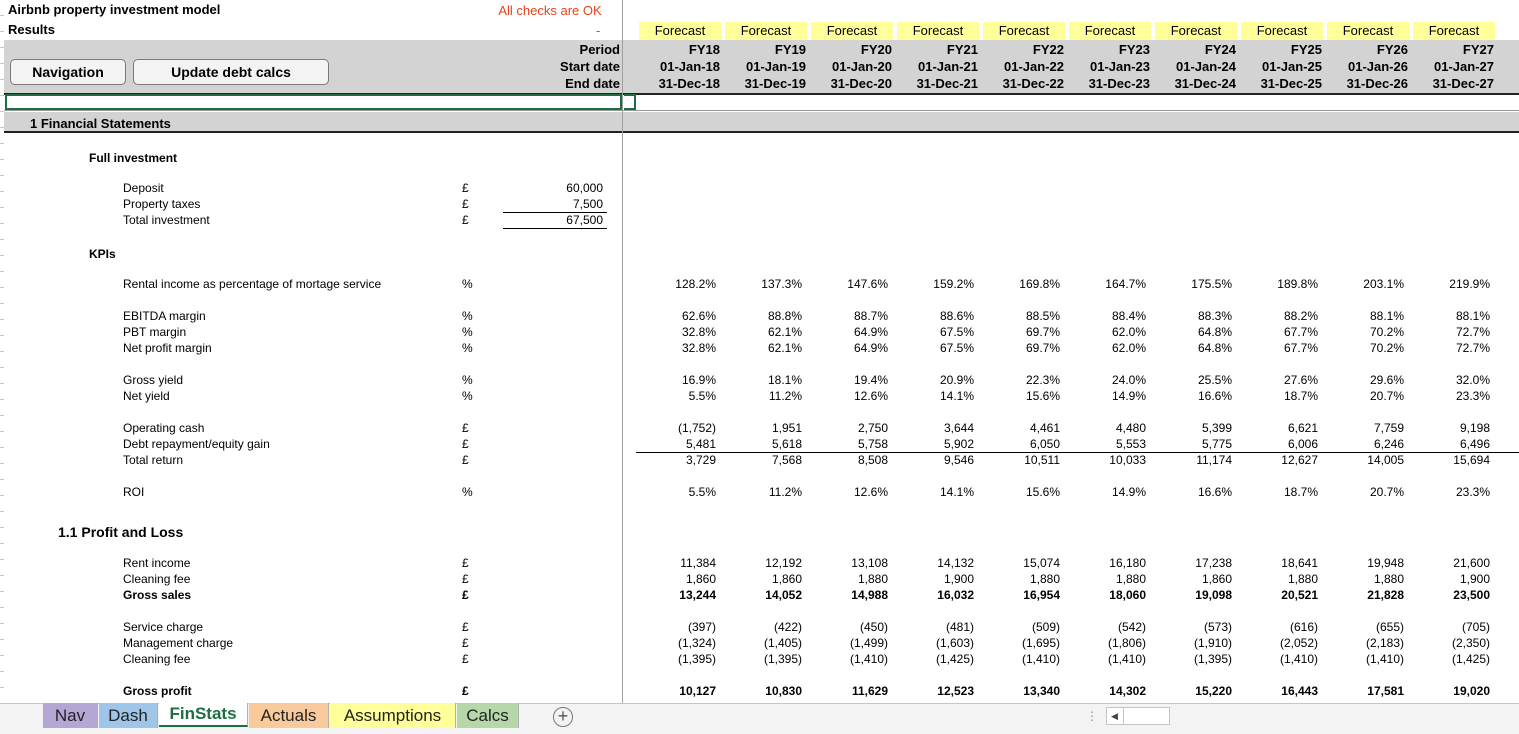 The image size is (1519, 734). I want to click on data-cell: (616), so click(1303, 627).